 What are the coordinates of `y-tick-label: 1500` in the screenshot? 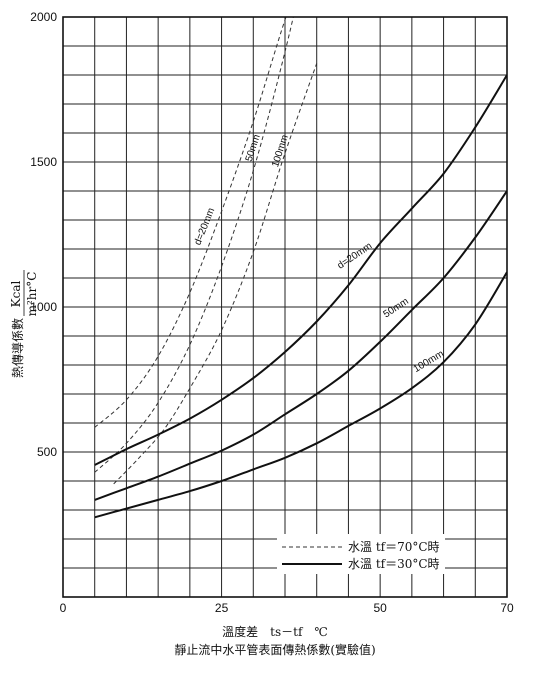 It's located at (43, 162).